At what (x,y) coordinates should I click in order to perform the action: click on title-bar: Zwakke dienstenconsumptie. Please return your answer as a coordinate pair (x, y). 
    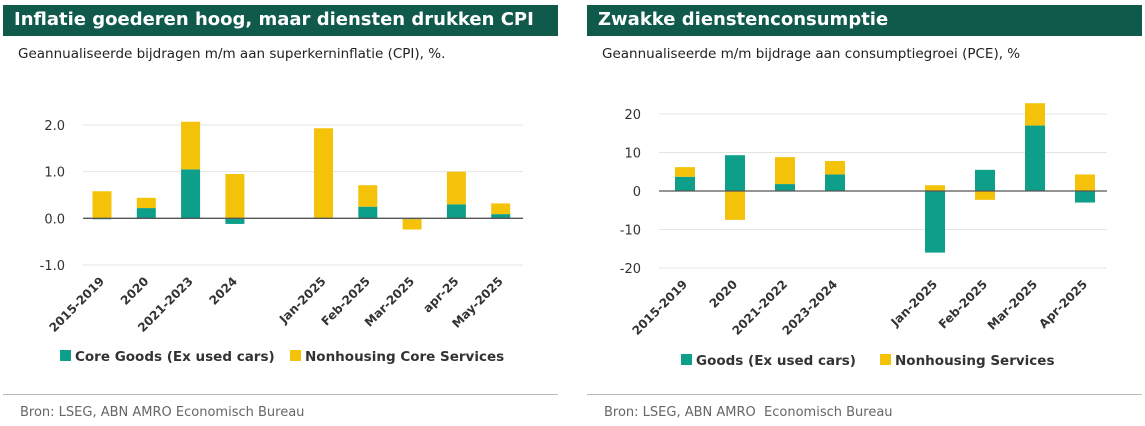
    Looking at the image, I should click on (864, 20).